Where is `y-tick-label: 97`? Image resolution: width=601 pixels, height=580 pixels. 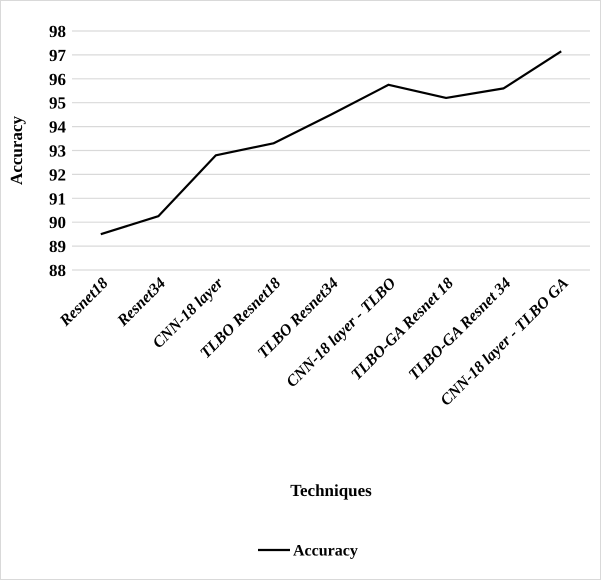
y-tick-label: 97 is located at coordinates (57, 55).